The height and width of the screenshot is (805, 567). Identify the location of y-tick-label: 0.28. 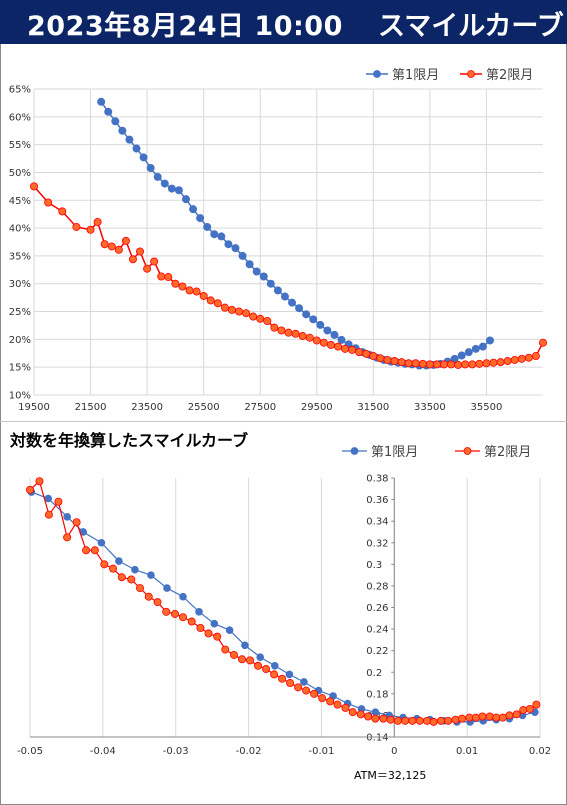
(377, 586).